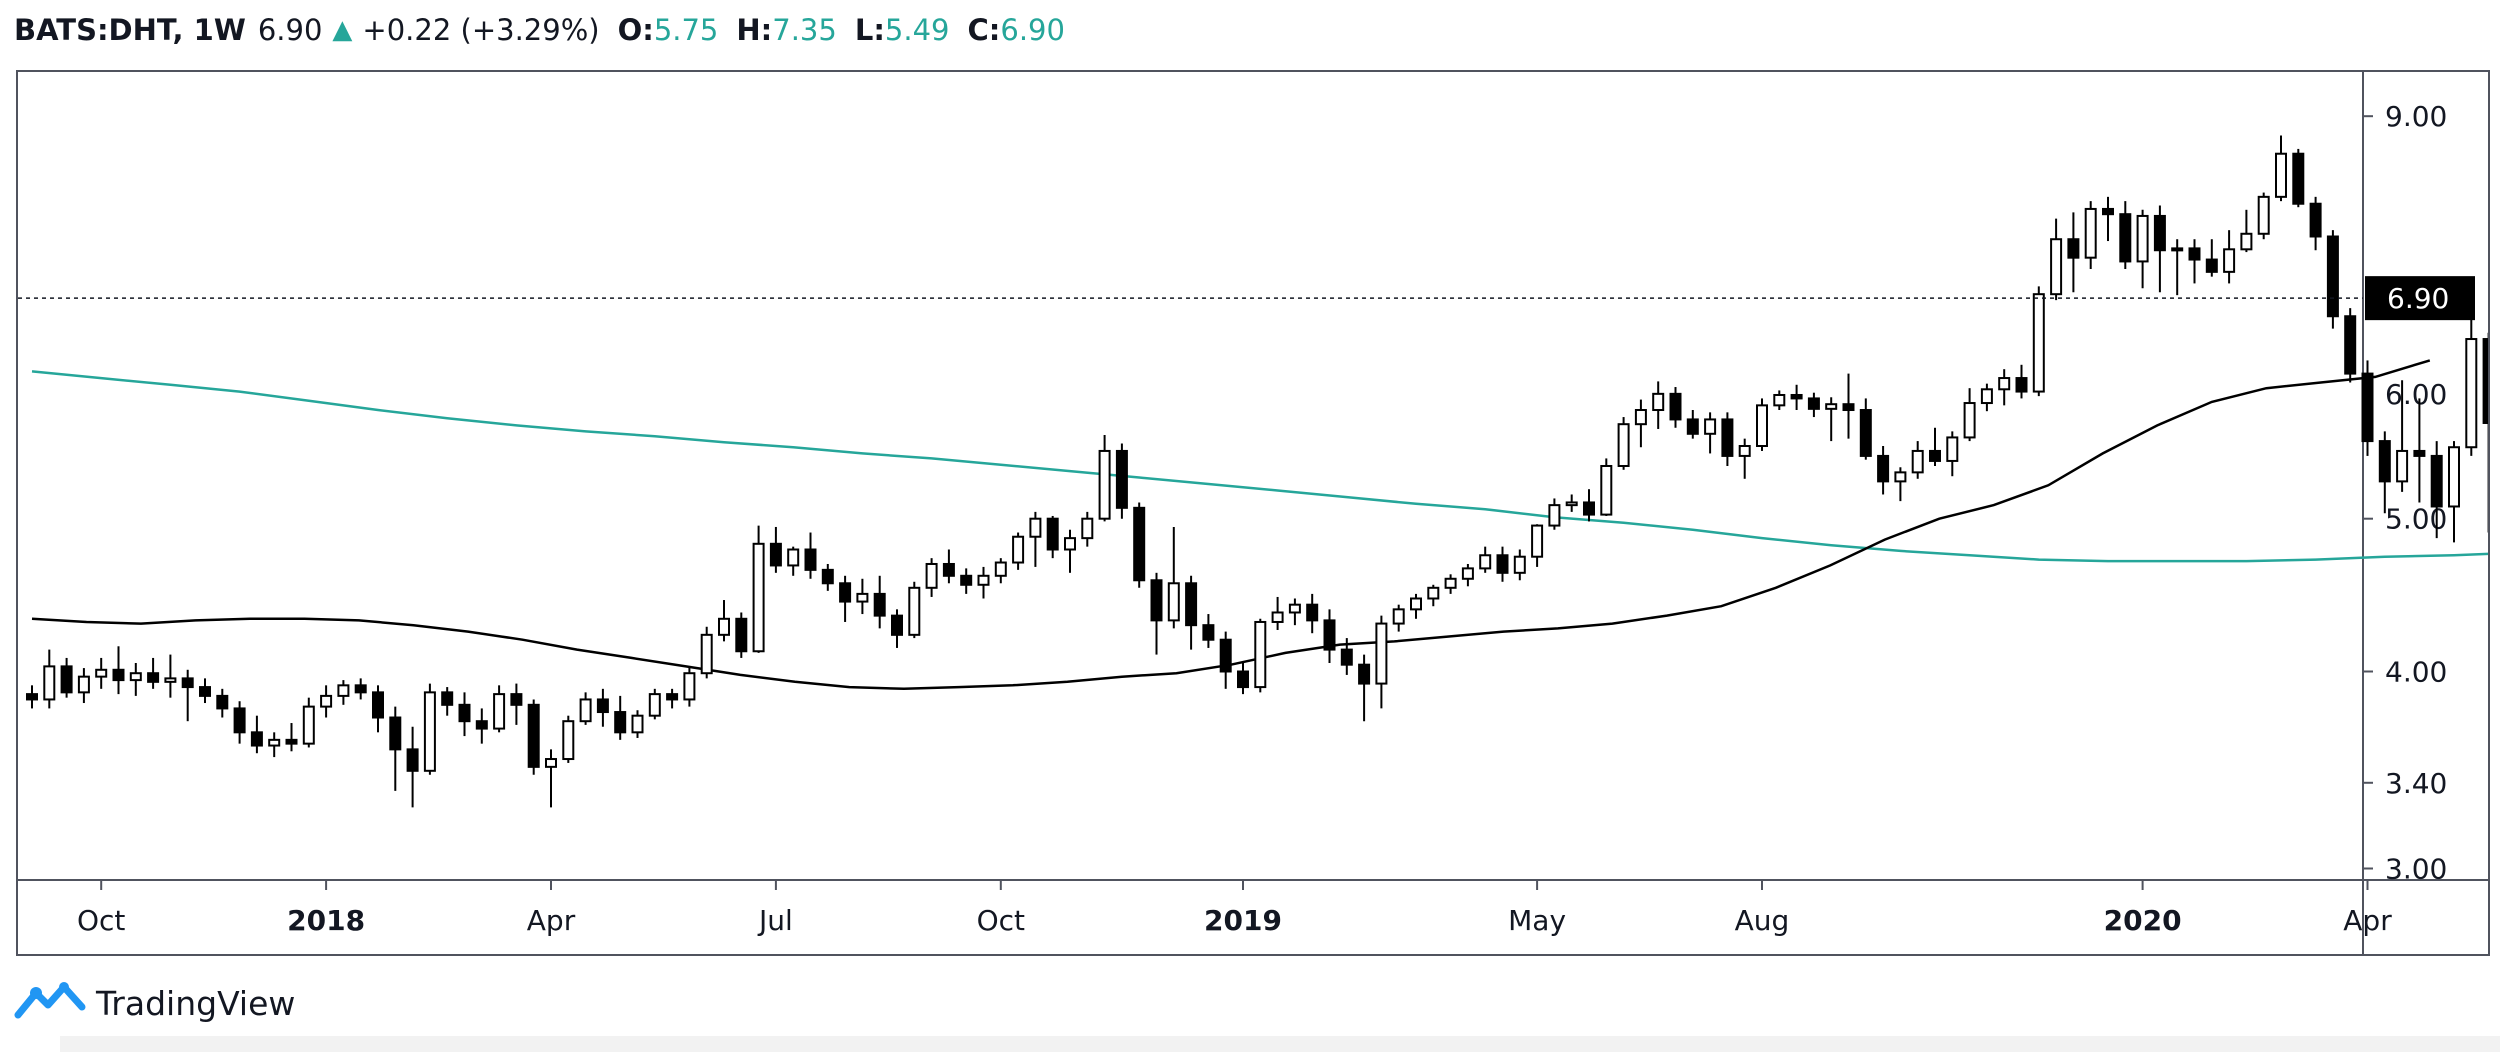 The width and height of the screenshot is (2500, 1052). Describe the element at coordinates (551, 920) in the screenshot. I see `x-tick-label: Apr` at that location.